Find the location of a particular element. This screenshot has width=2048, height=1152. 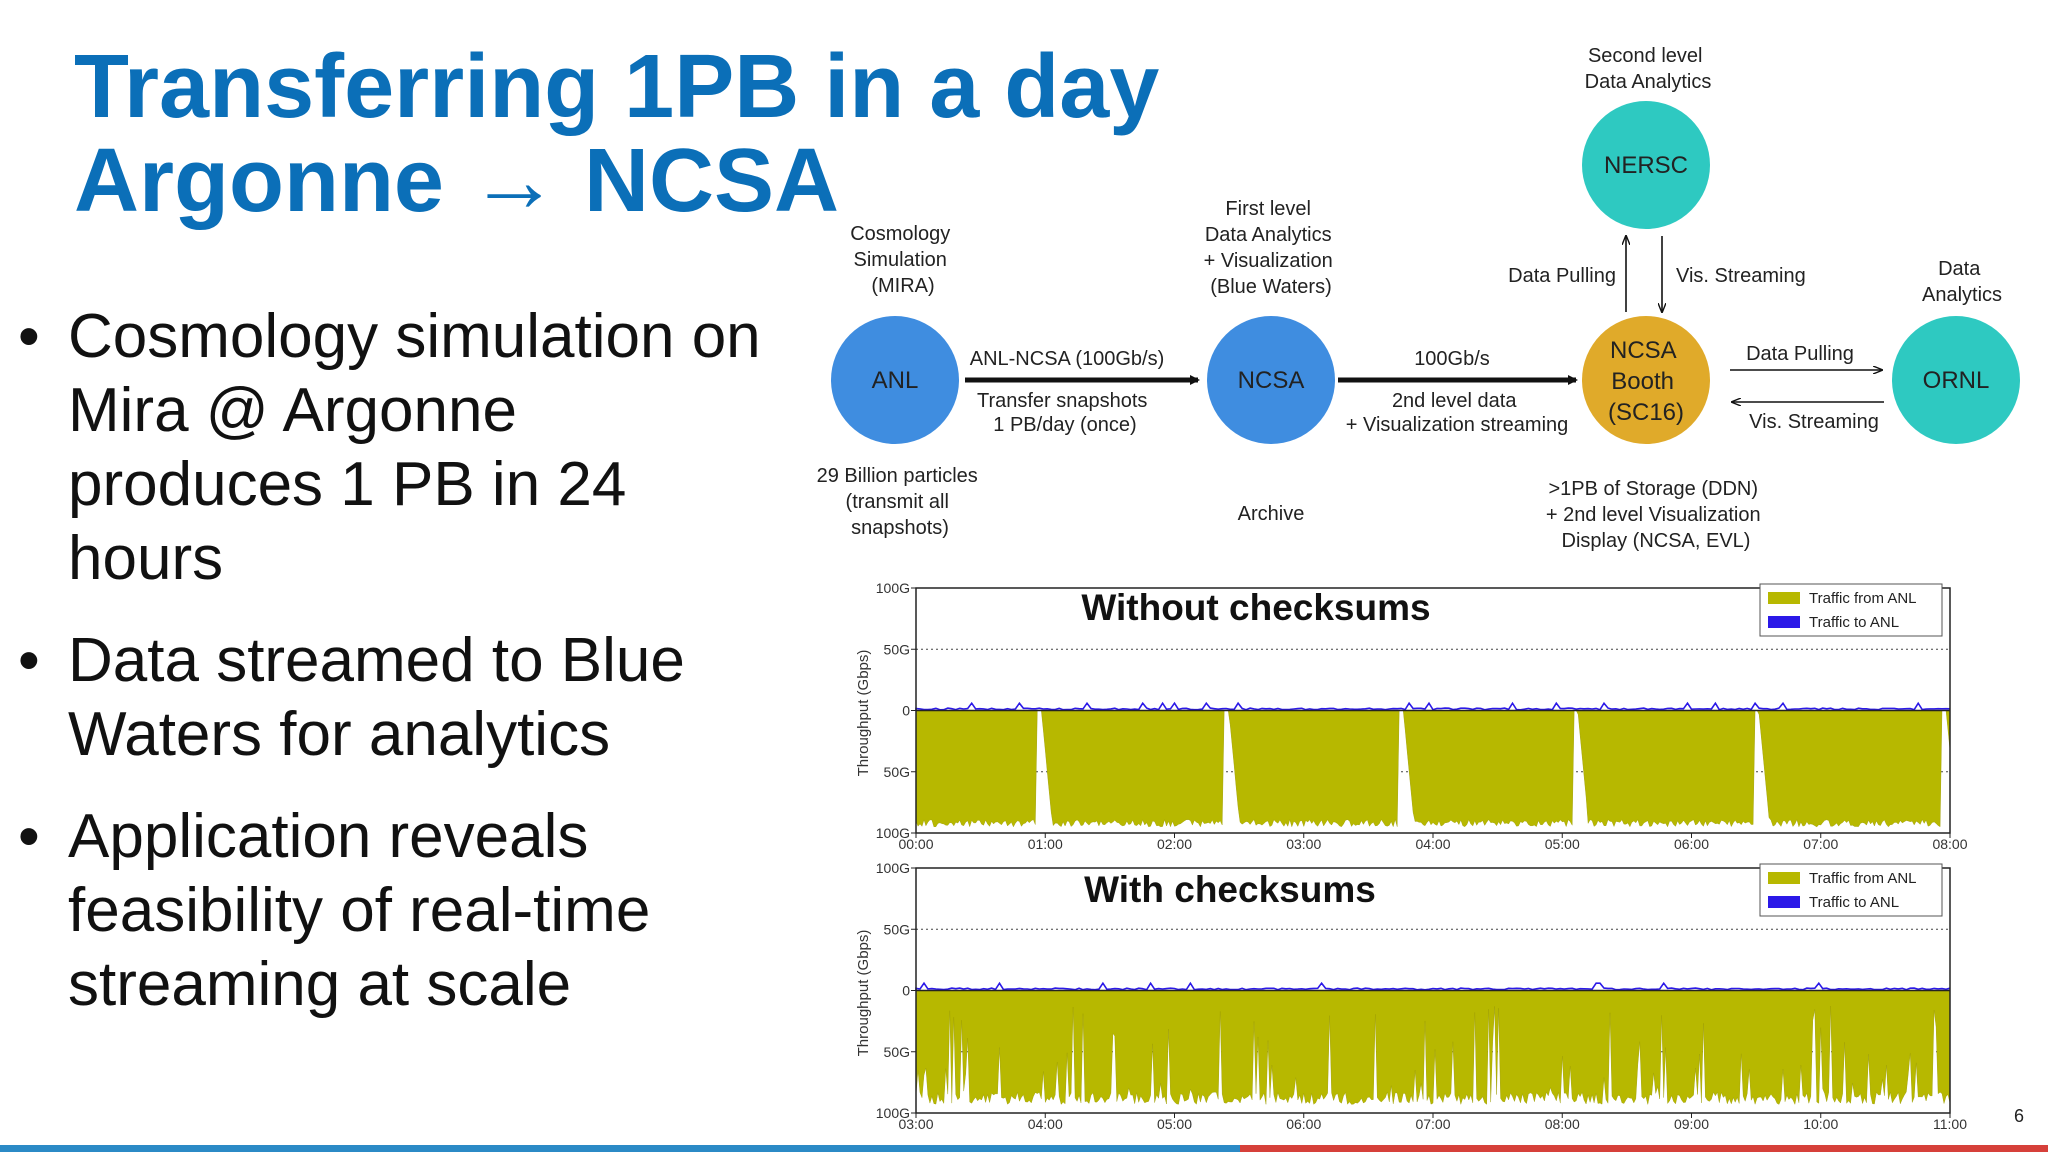

title-line-1: Transferring 1PB in a day is located at coordinates (617, 87).